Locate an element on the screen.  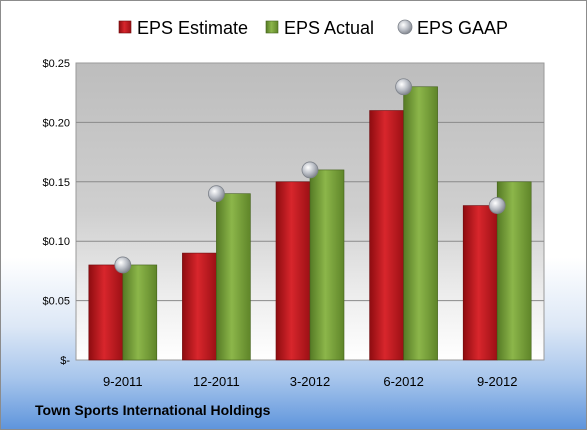
x-category-label: 3-2012 is located at coordinates (310, 381).